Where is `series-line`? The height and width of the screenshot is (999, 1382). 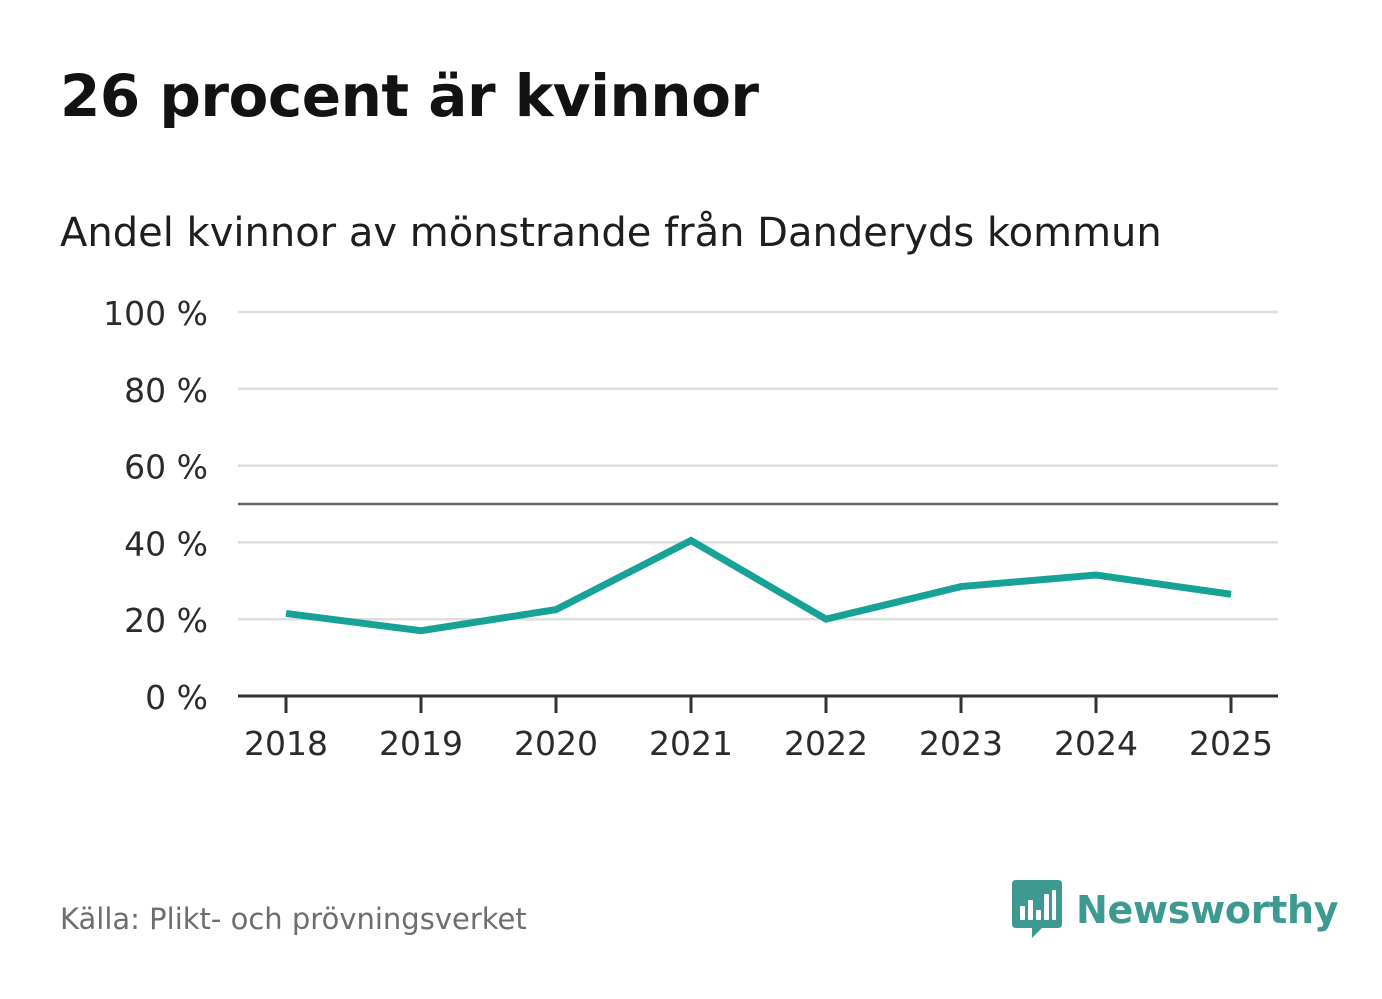 series-line is located at coordinates (758, 585).